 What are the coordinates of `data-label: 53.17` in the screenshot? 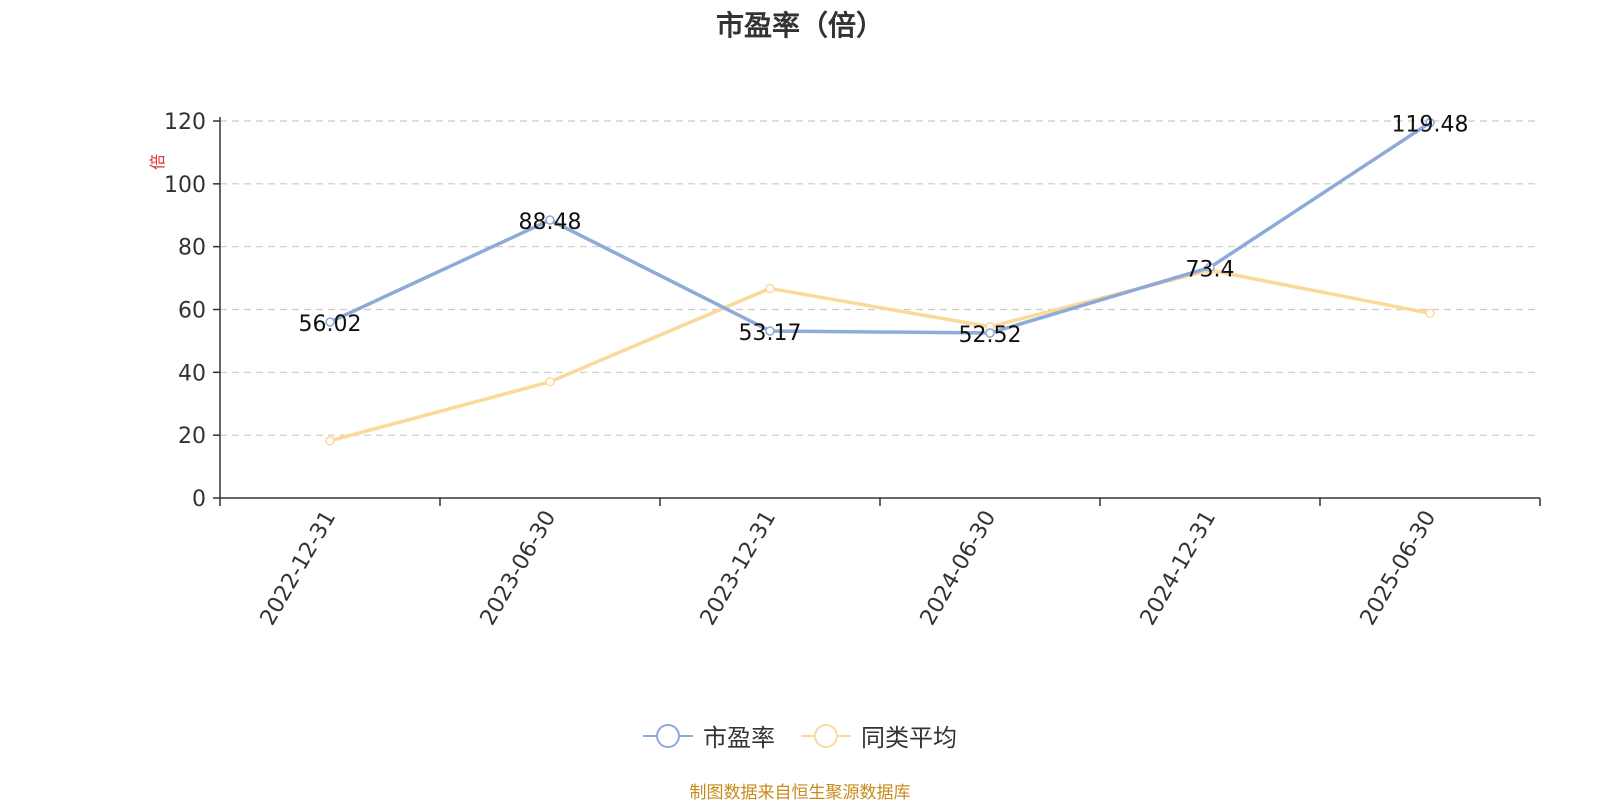 It's located at (770, 333).